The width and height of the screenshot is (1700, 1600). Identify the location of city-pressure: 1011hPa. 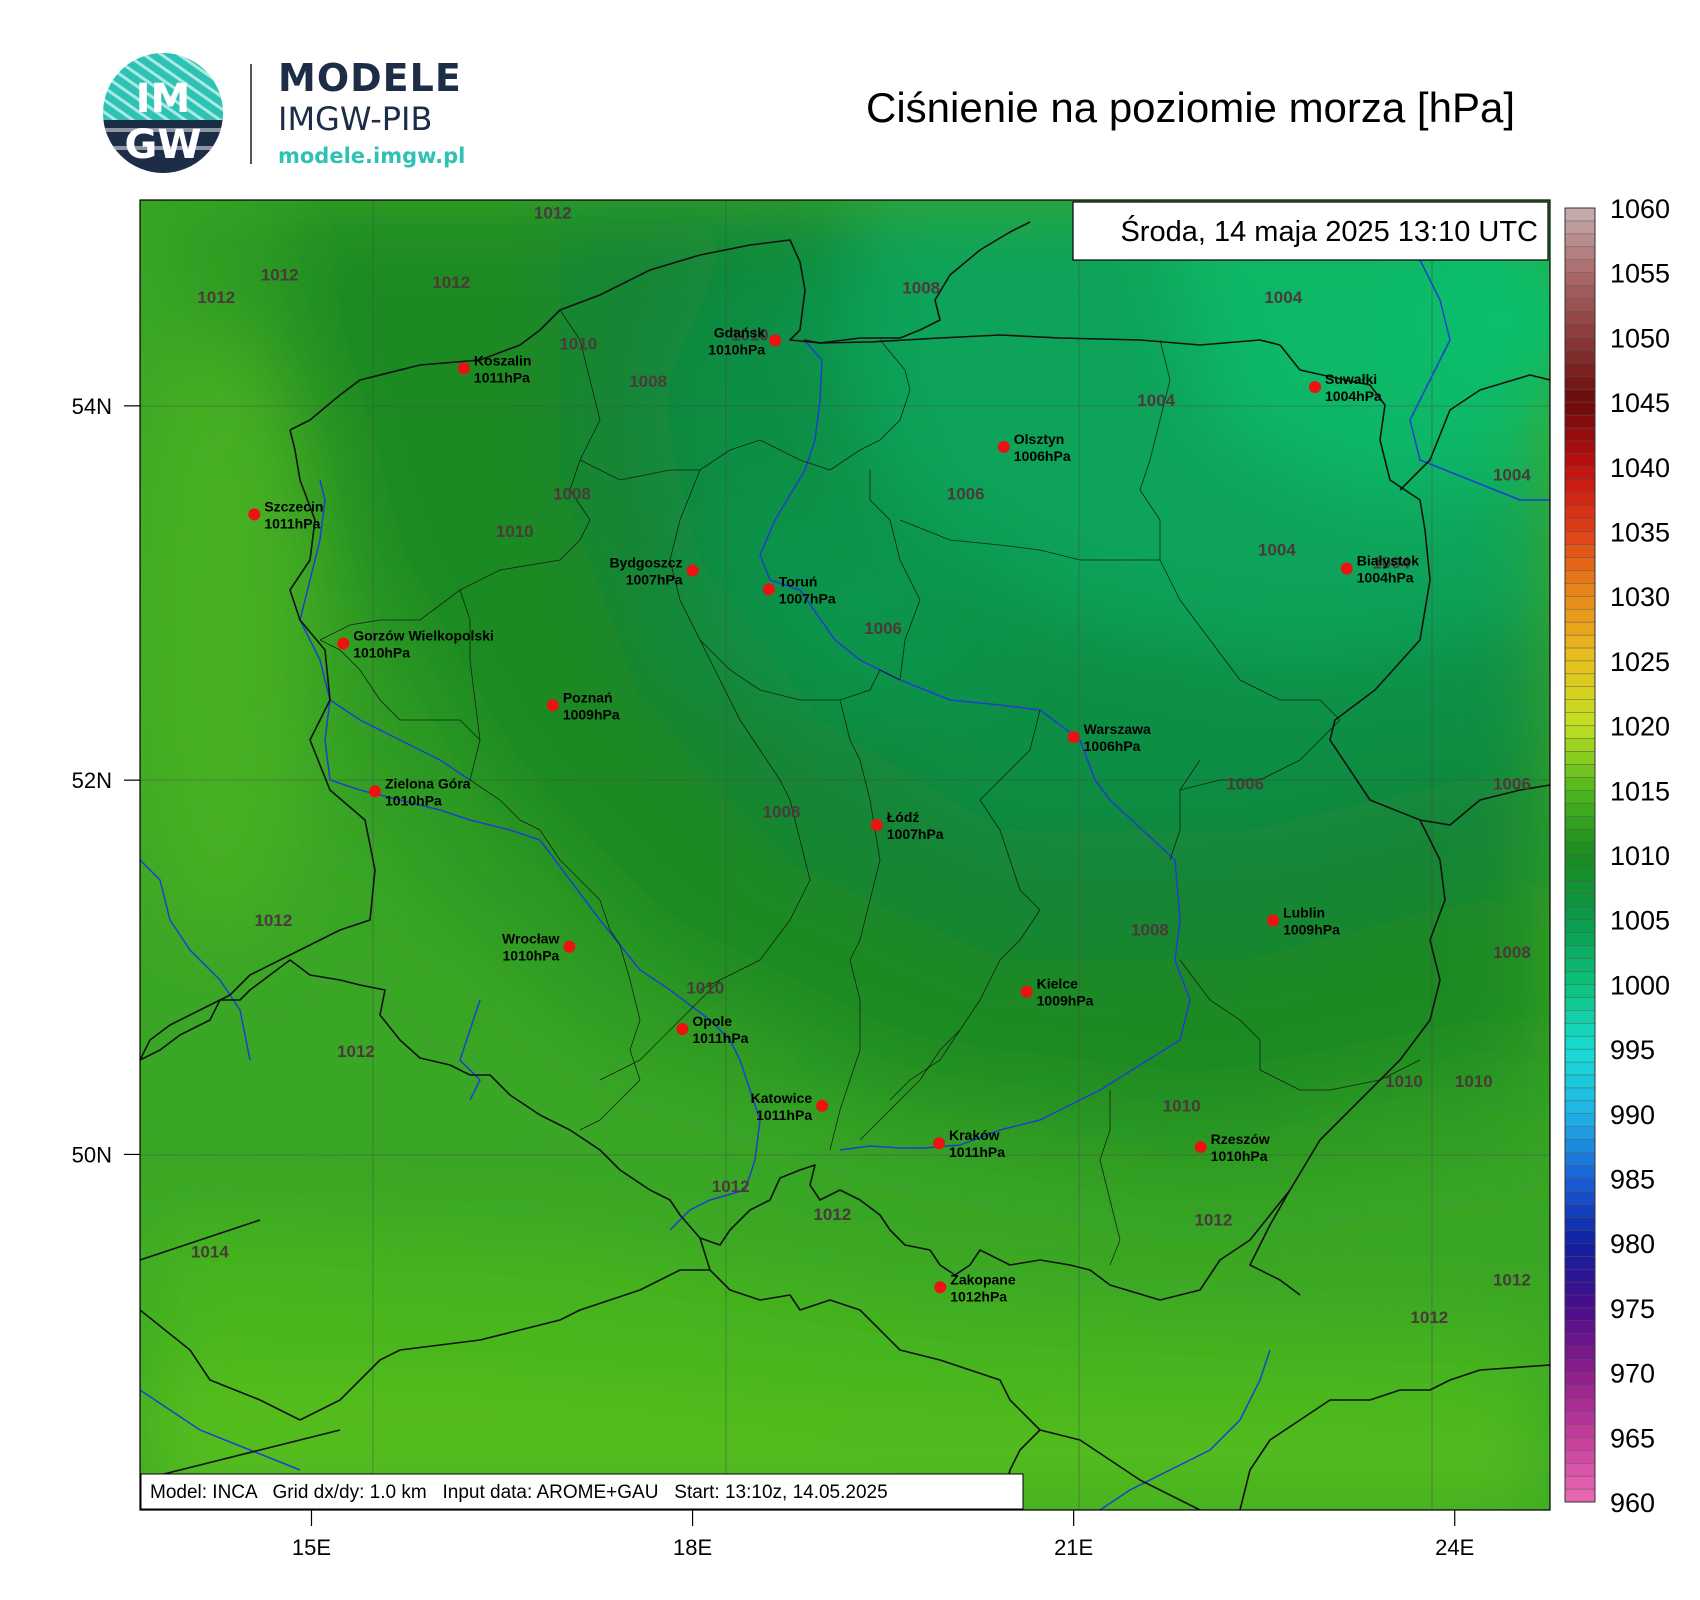
(502, 377).